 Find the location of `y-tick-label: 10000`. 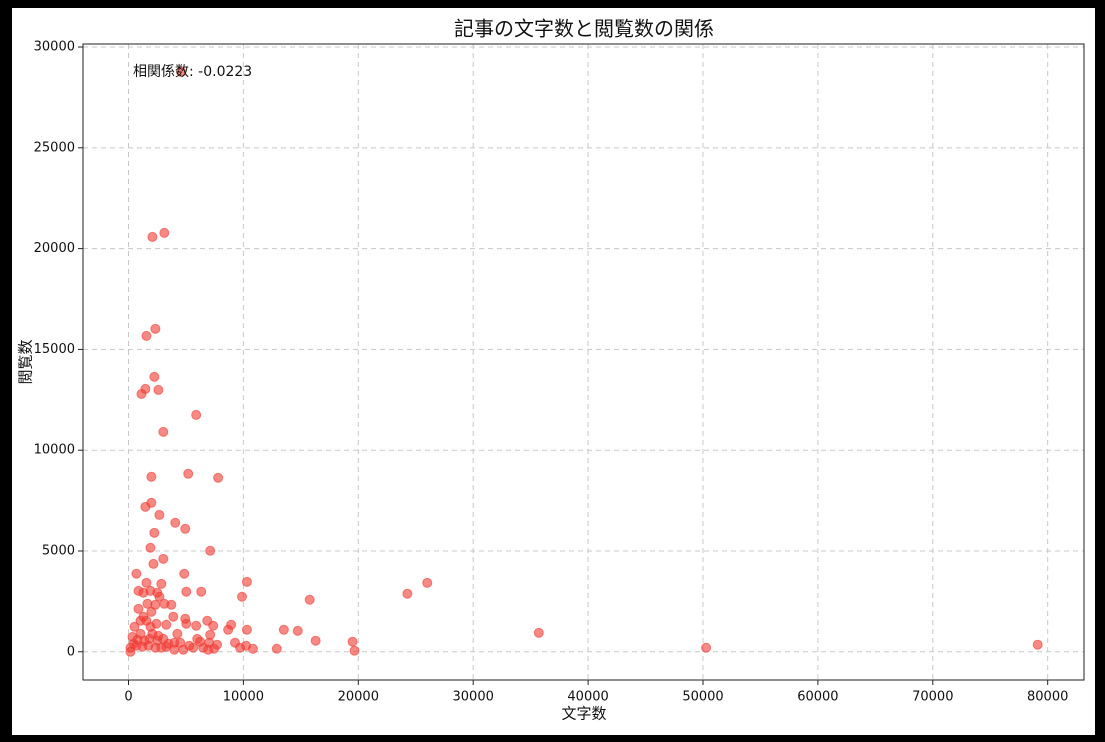

y-tick-label: 10000 is located at coordinates (54, 450).